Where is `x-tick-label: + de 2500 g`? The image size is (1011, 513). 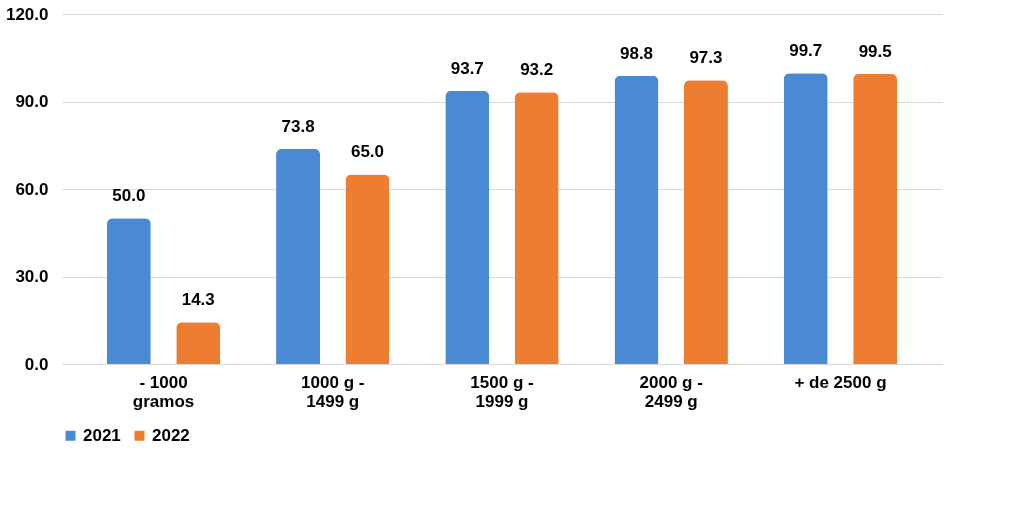 x-tick-label: + de 2500 g is located at coordinates (840, 382).